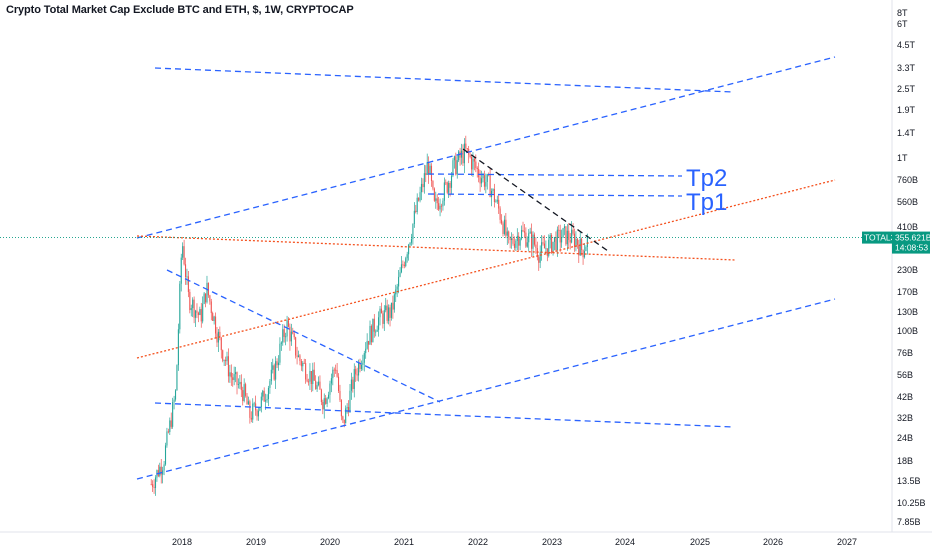 The width and height of the screenshot is (932, 550). Describe the element at coordinates (906, 45) in the screenshot. I see `y-tick-label: 4.5T` at that location.